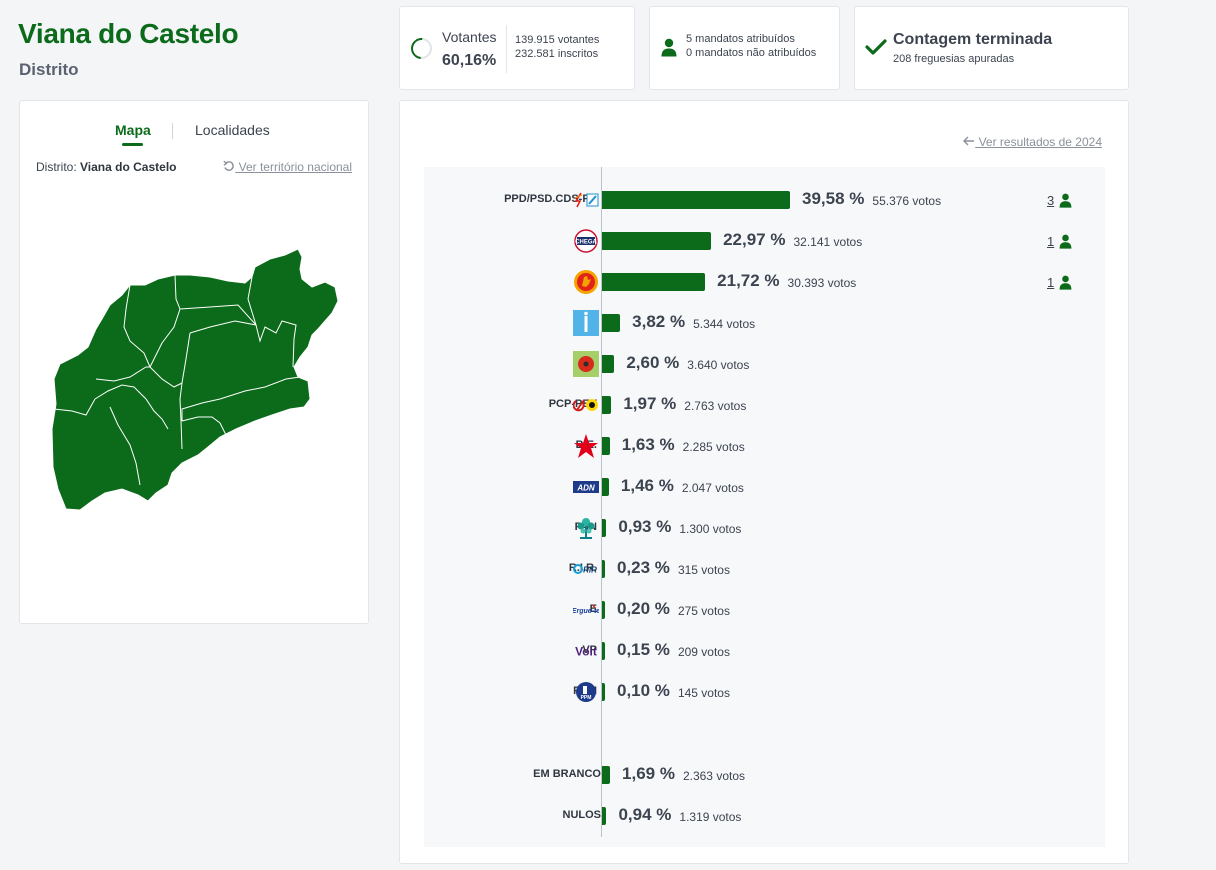 This screenshot has height=870, width=1216. What do you see at coordinates (593, 609) in the screenshot?
I see `party-name: E` at bounding box center [593, 609].